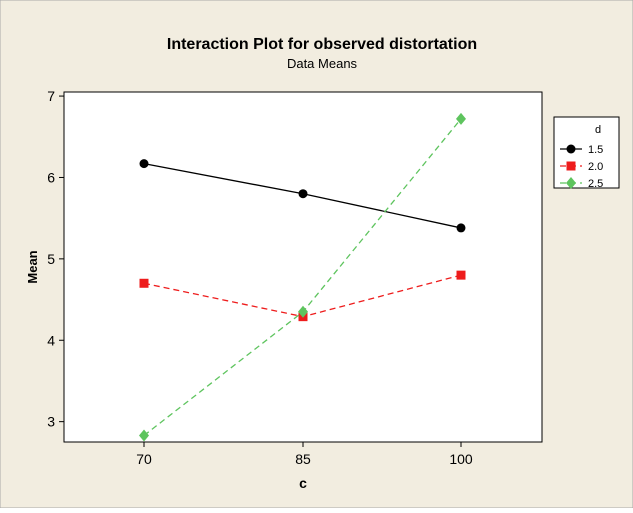 This screenshot has width=633, height=513. What do you see at coordinates (571, 166) in the screenshot?
I see `legend-marker-2.0` at bounding box center [571, 166].